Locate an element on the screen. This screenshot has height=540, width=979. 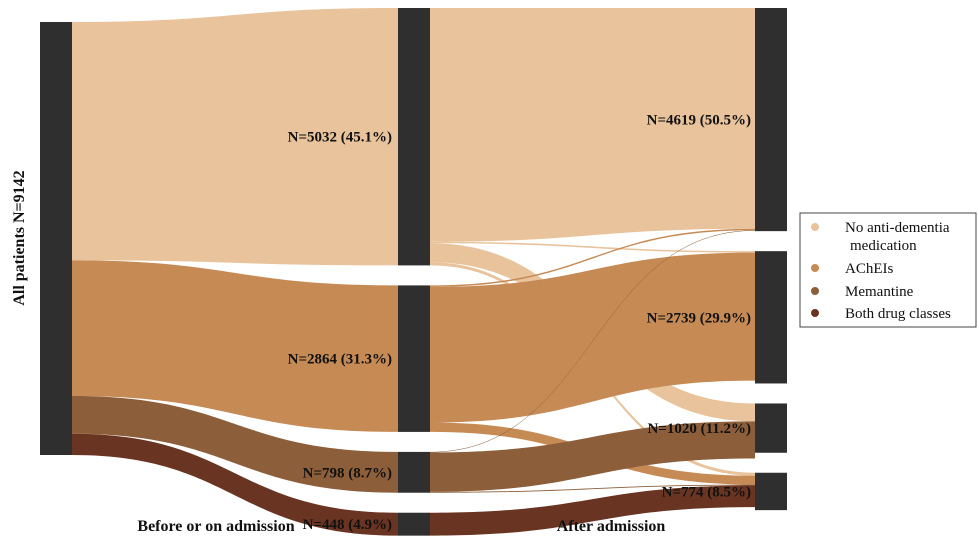
legend-swatch-memantine is located at coordinates (815, 291).